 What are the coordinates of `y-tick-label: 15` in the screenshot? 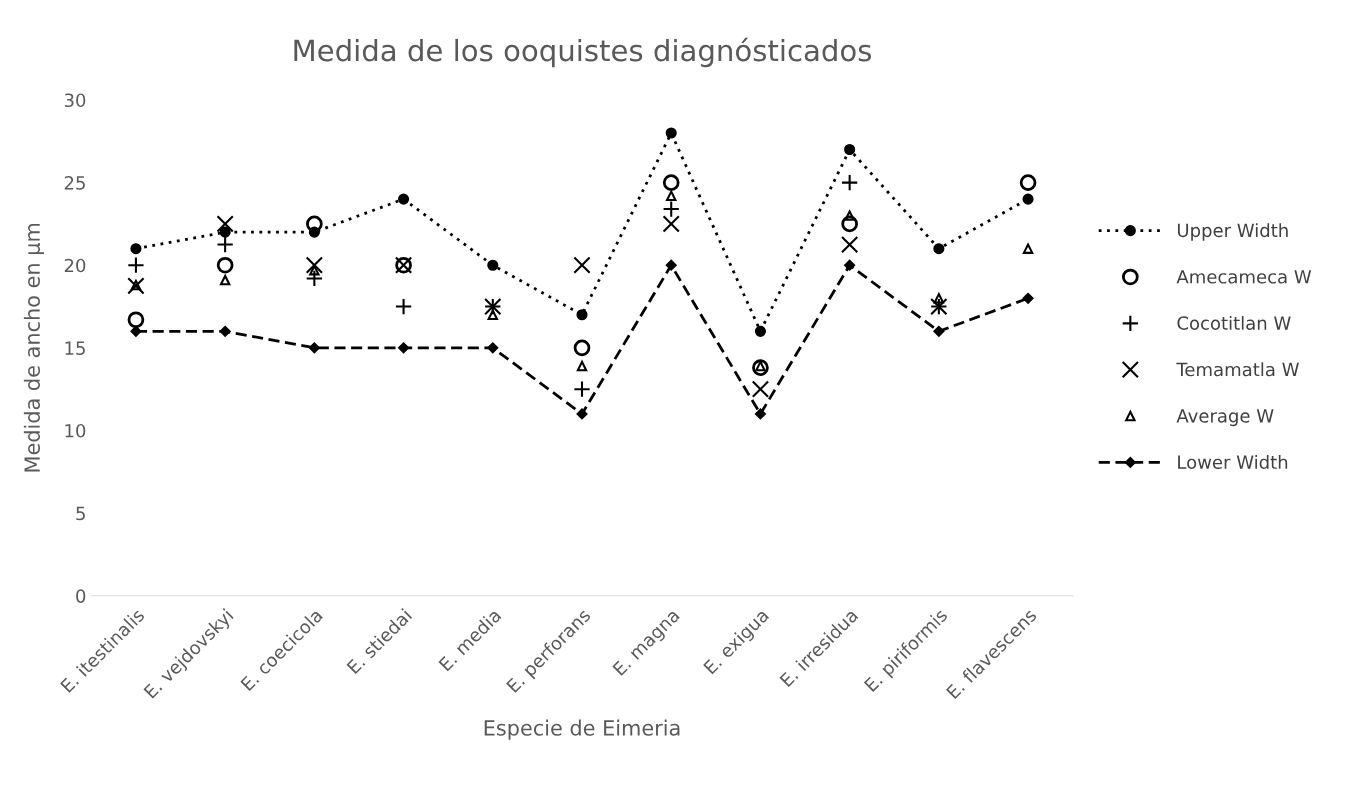 It's located at (75, 348).